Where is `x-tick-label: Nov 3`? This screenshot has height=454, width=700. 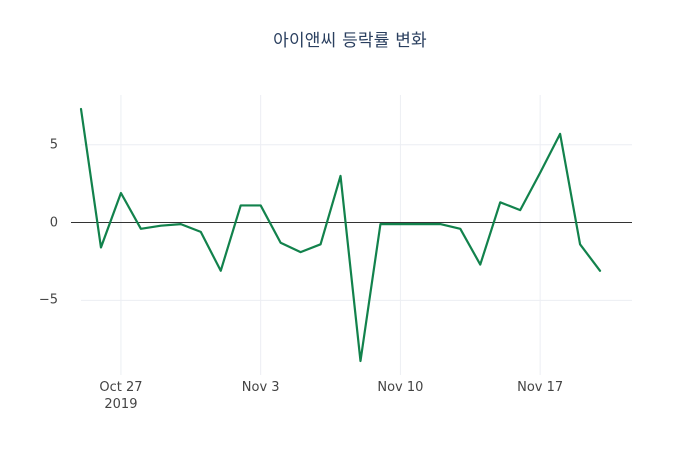 x-tick-label: Nov 3 is located at coordinates (260, 387).